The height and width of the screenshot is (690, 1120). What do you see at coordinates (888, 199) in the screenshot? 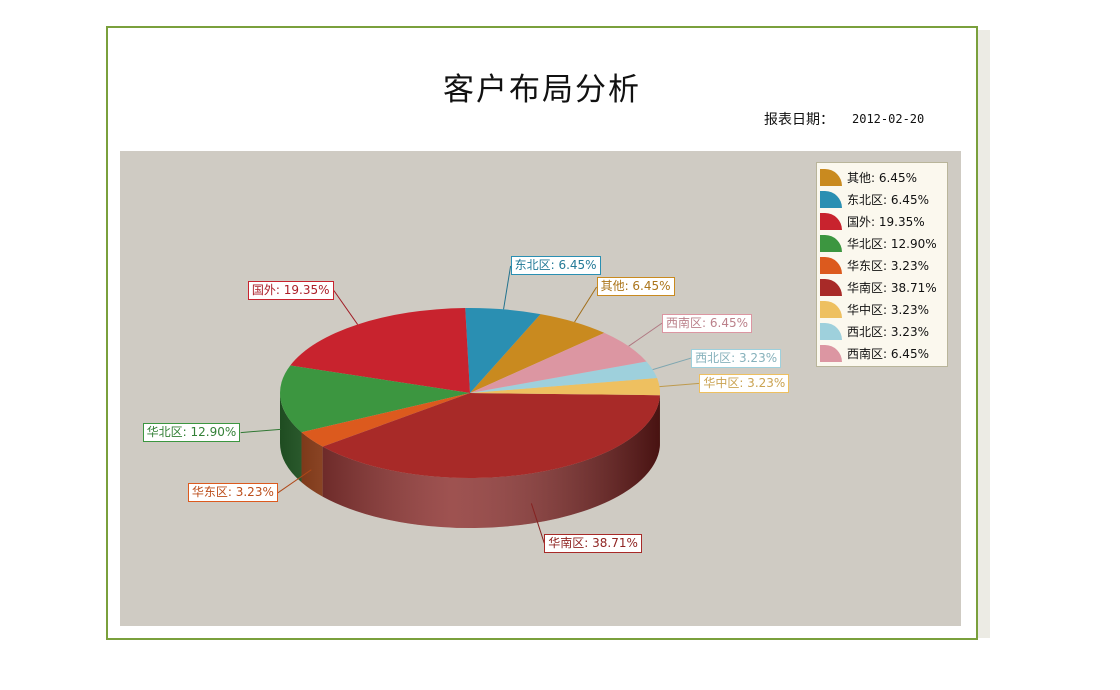
I see `legend-label: 东北区: 6.45%` at bounding box center [888, 199].